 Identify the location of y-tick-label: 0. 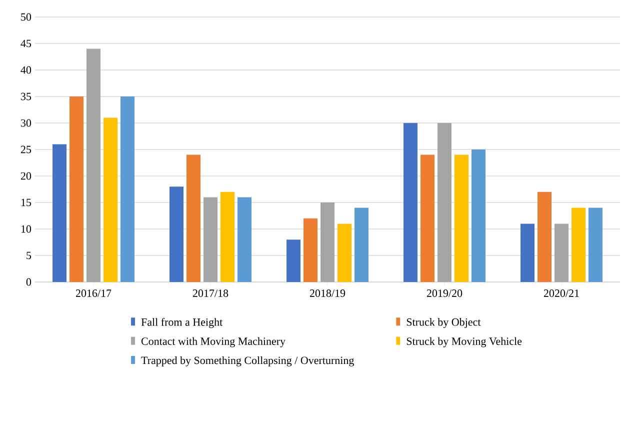
(29, 282).